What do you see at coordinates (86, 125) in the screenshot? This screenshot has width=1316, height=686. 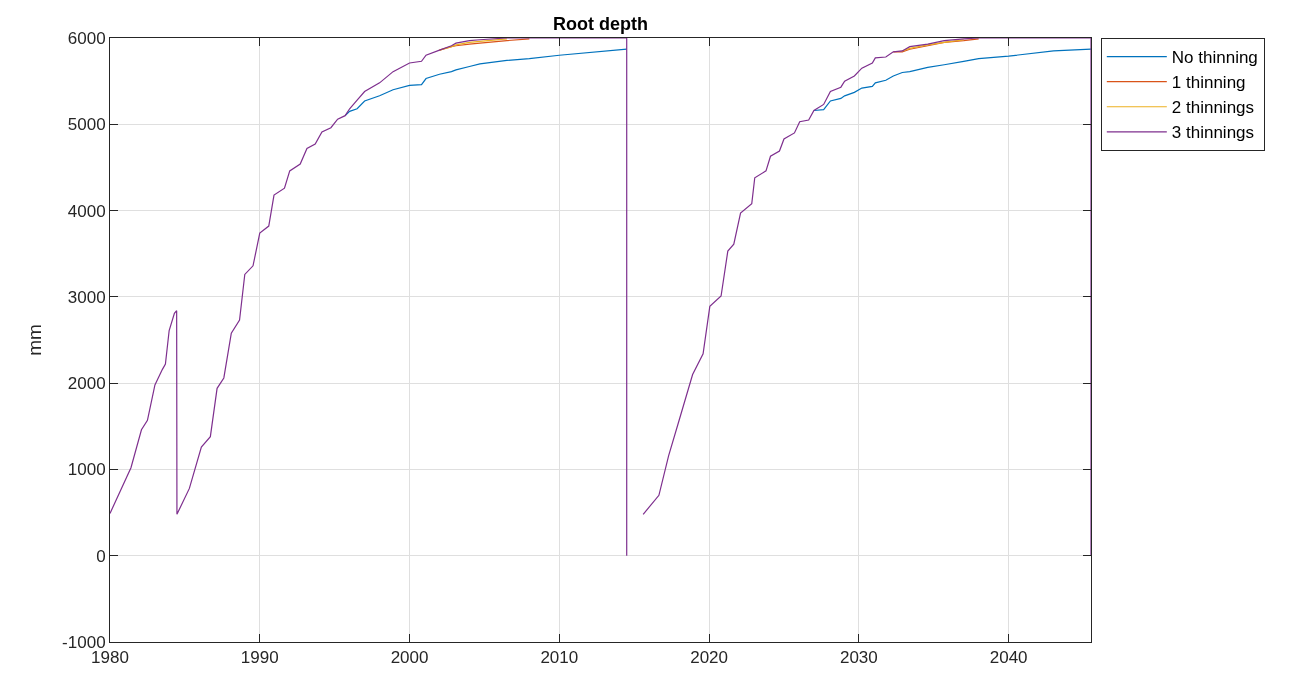 I see `y-tick-label: 5000` at bounding box center [86, 125].